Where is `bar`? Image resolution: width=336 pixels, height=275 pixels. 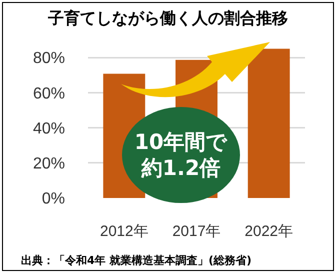
bar is located at coordinates (269, 123).